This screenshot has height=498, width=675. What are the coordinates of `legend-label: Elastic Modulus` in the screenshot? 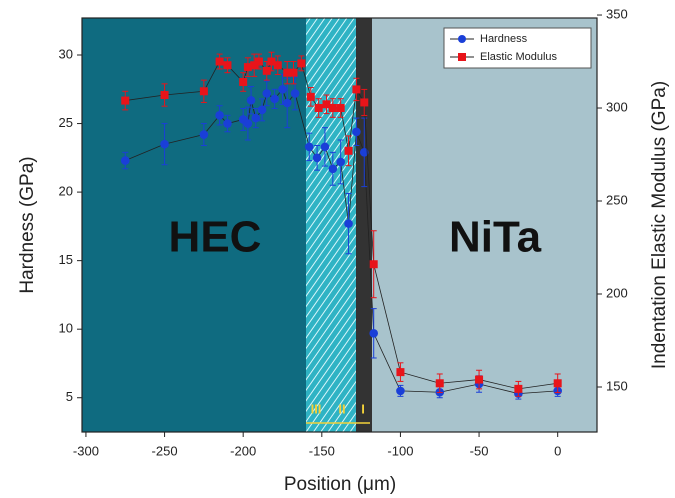 It's located at (519, 57).